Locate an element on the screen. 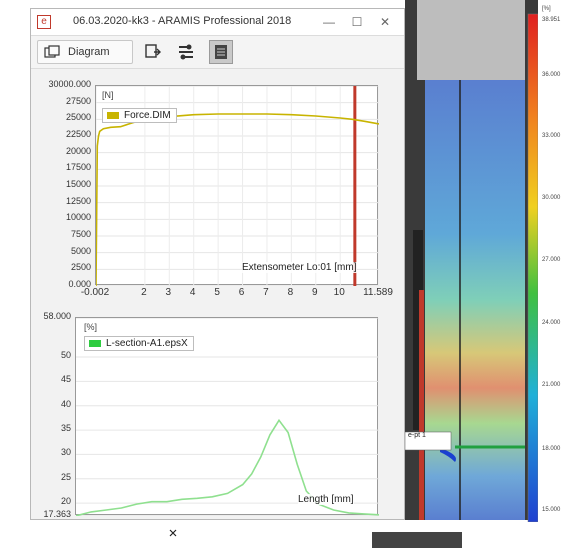  y-tick-label: 0.000 is located at coordinates (79, 284).